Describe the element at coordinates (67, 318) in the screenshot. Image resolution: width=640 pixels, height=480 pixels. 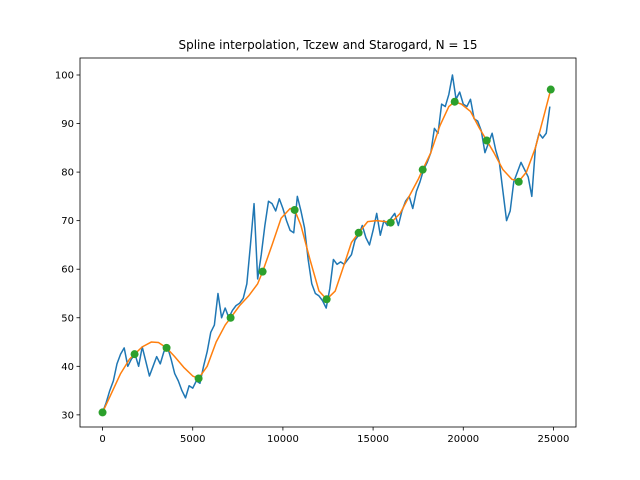
I see `y-tick-label: 50` at that location.